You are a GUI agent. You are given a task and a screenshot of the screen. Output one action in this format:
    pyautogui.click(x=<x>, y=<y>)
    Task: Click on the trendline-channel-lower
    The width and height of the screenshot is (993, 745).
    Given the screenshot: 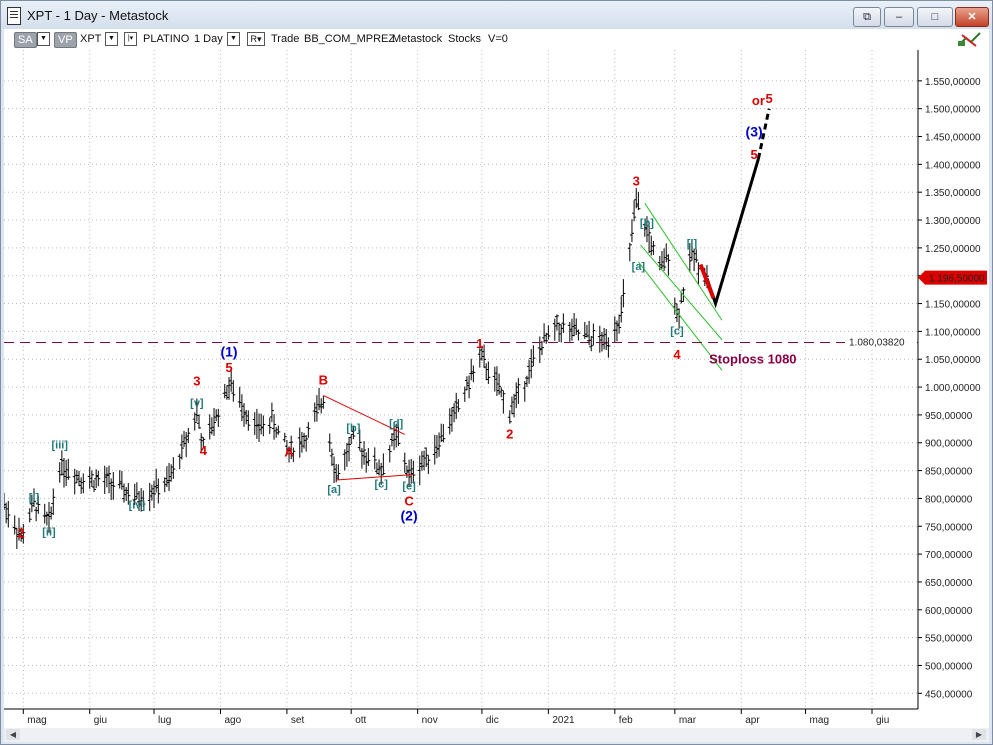 What is the action you would take?
    pyautogui.click(x=680, y=316)
    